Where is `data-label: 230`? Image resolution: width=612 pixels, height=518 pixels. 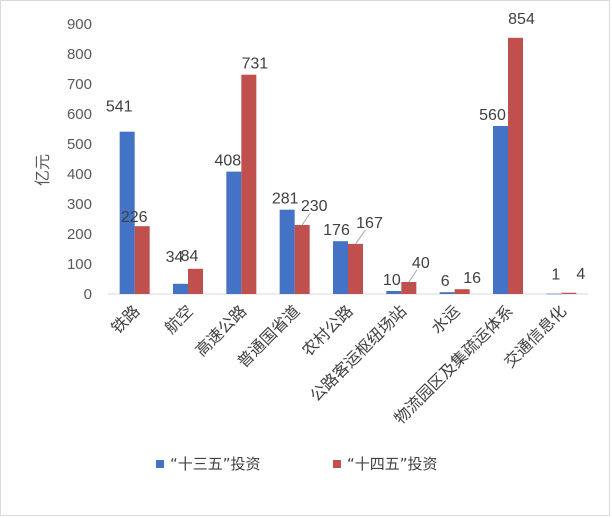
data-label: 230 is located at coordinates (314, 206).